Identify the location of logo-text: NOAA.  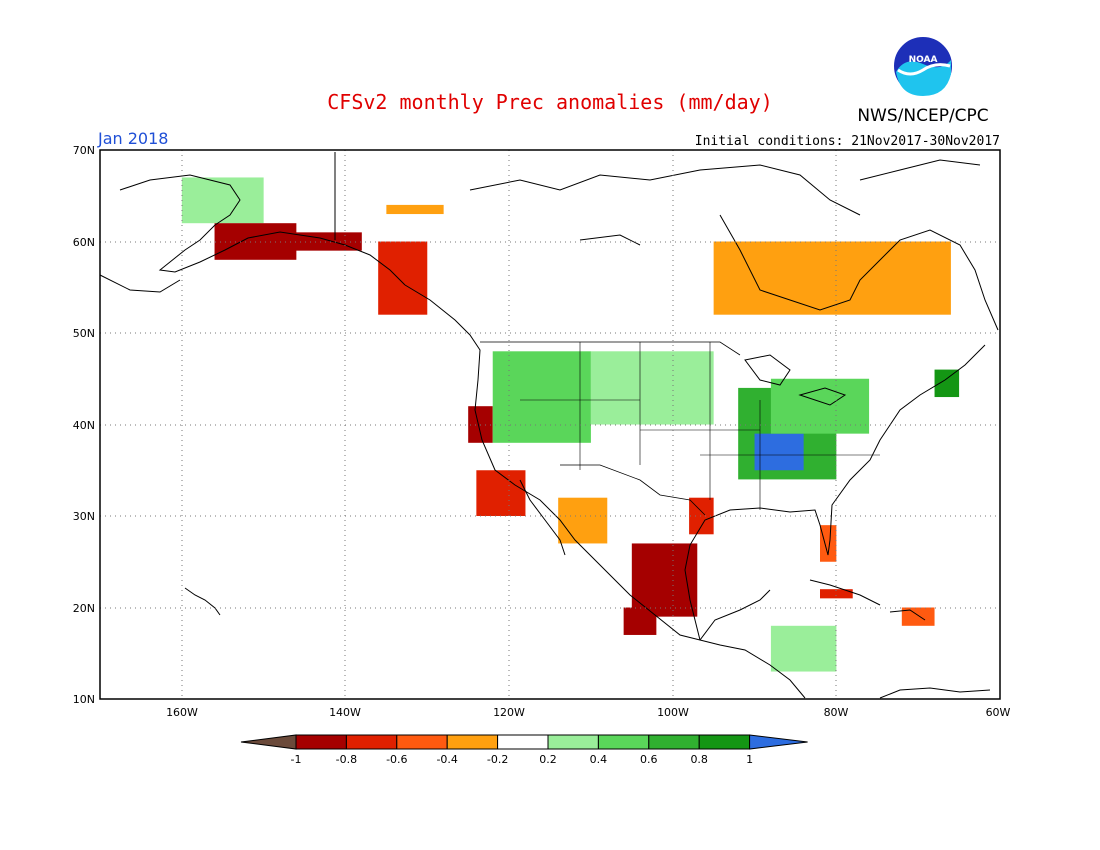
(923, 60).